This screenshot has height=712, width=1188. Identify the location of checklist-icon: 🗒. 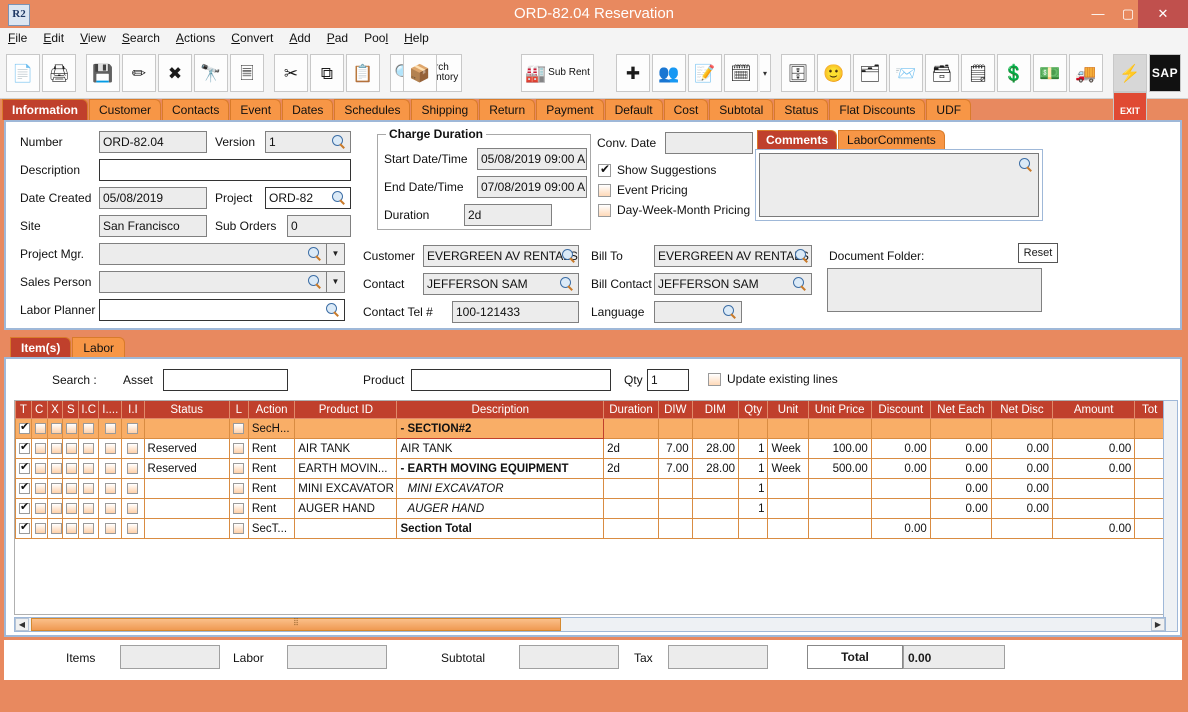
(978, 73).